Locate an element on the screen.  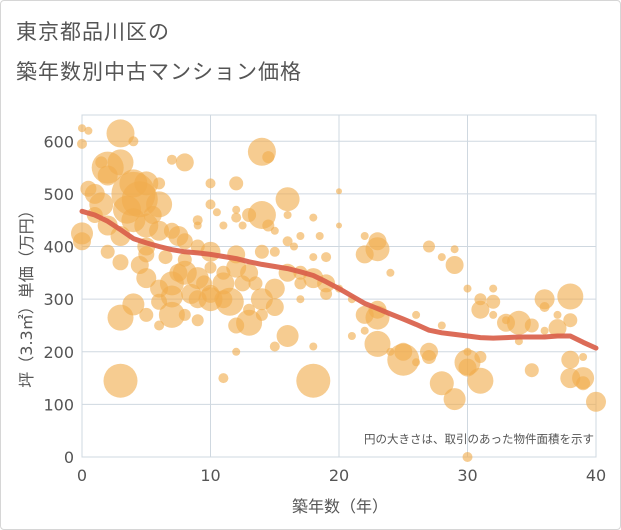
y-tick-label: 100 is located at coordinates (58, 404).